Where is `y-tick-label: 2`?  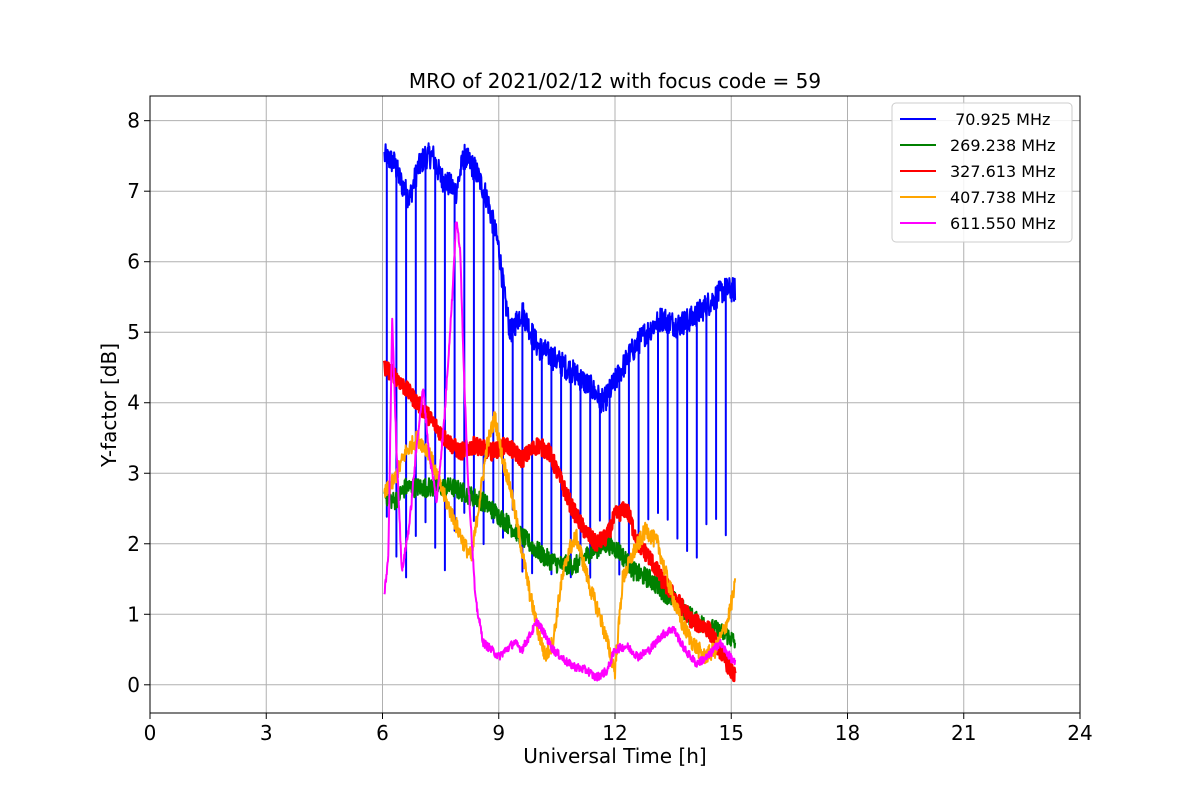 y-tick-label: 2 is located at coordinates (133, 544).